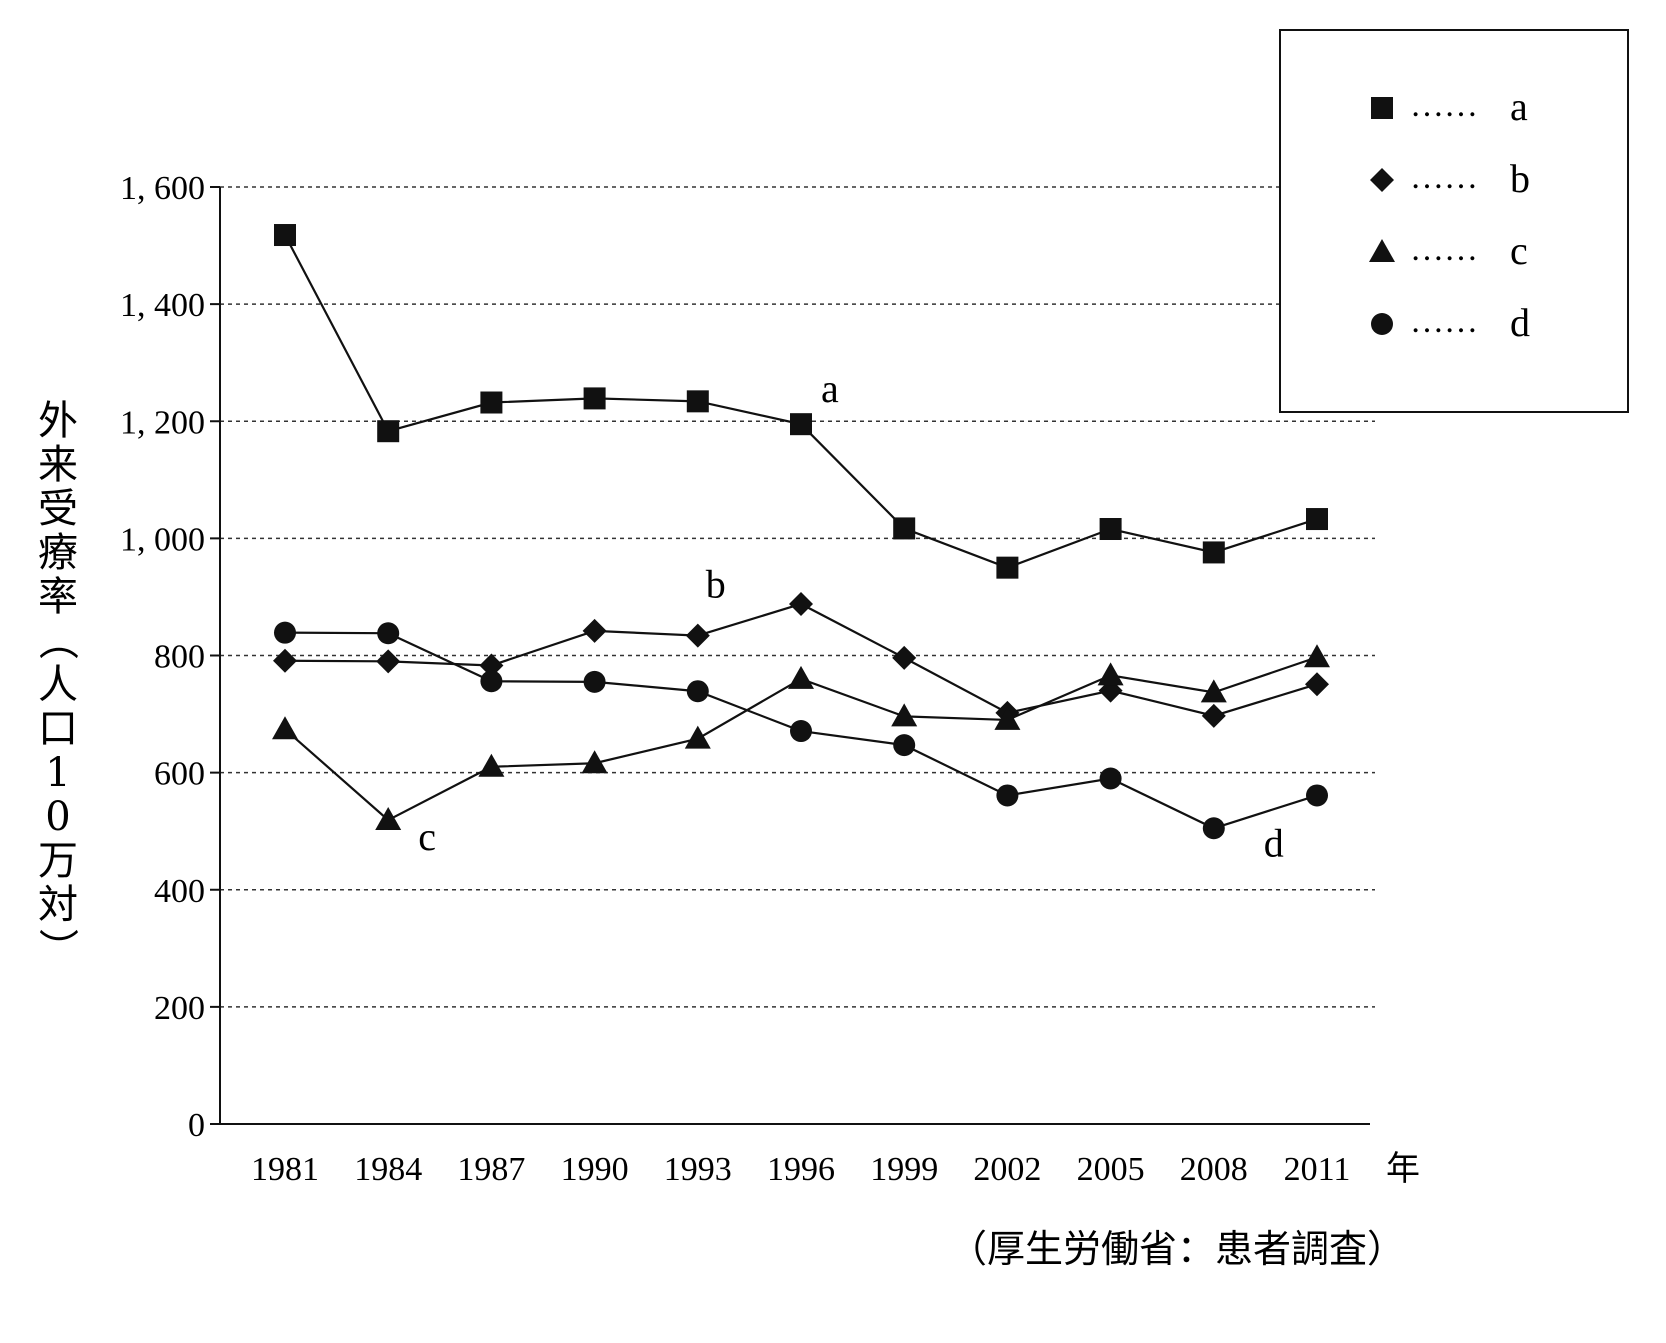  I want to click on legend-item-d: …… d, so click(1450, 322).